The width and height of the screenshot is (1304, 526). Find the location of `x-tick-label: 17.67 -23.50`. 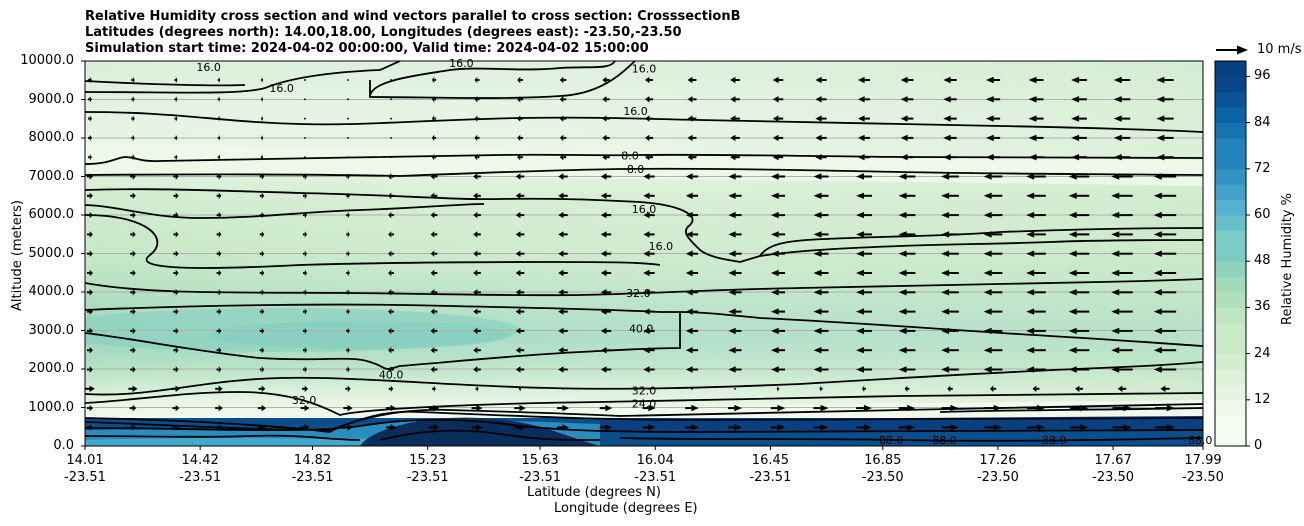

x-tick-label: 17.67 -23.50 is located at coordinates (1113, 469).